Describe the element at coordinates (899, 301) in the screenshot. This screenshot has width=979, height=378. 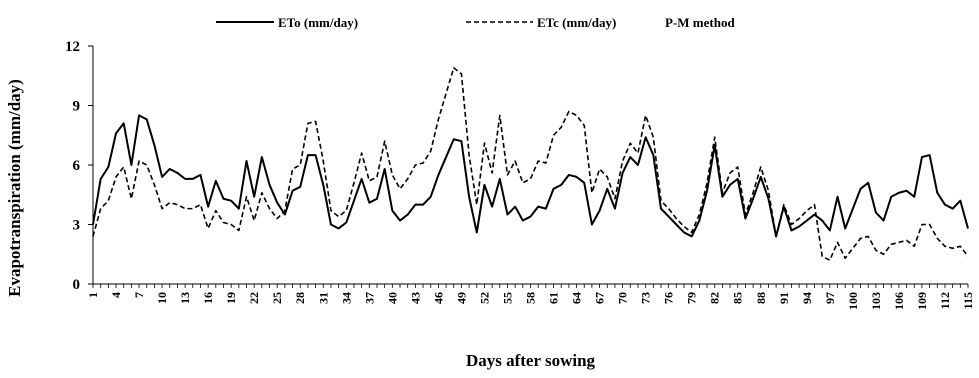
I see `x-tick-label: 106` at that location.